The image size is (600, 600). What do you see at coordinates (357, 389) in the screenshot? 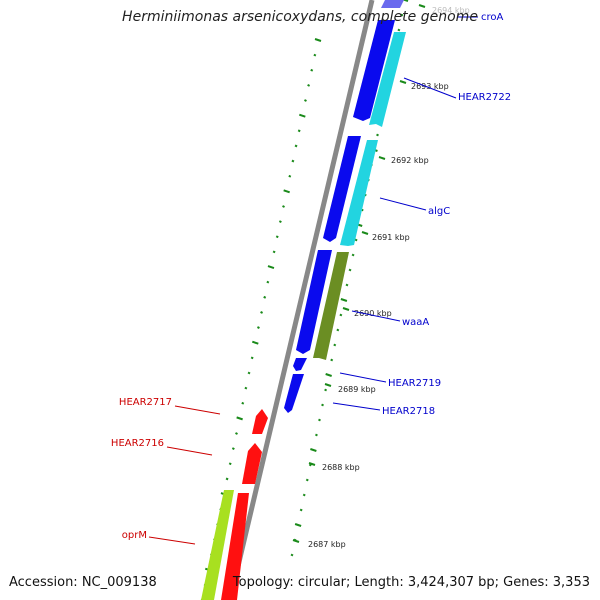
I see `kbp-label: 2689 kbp` at bounding box center [357, 389].